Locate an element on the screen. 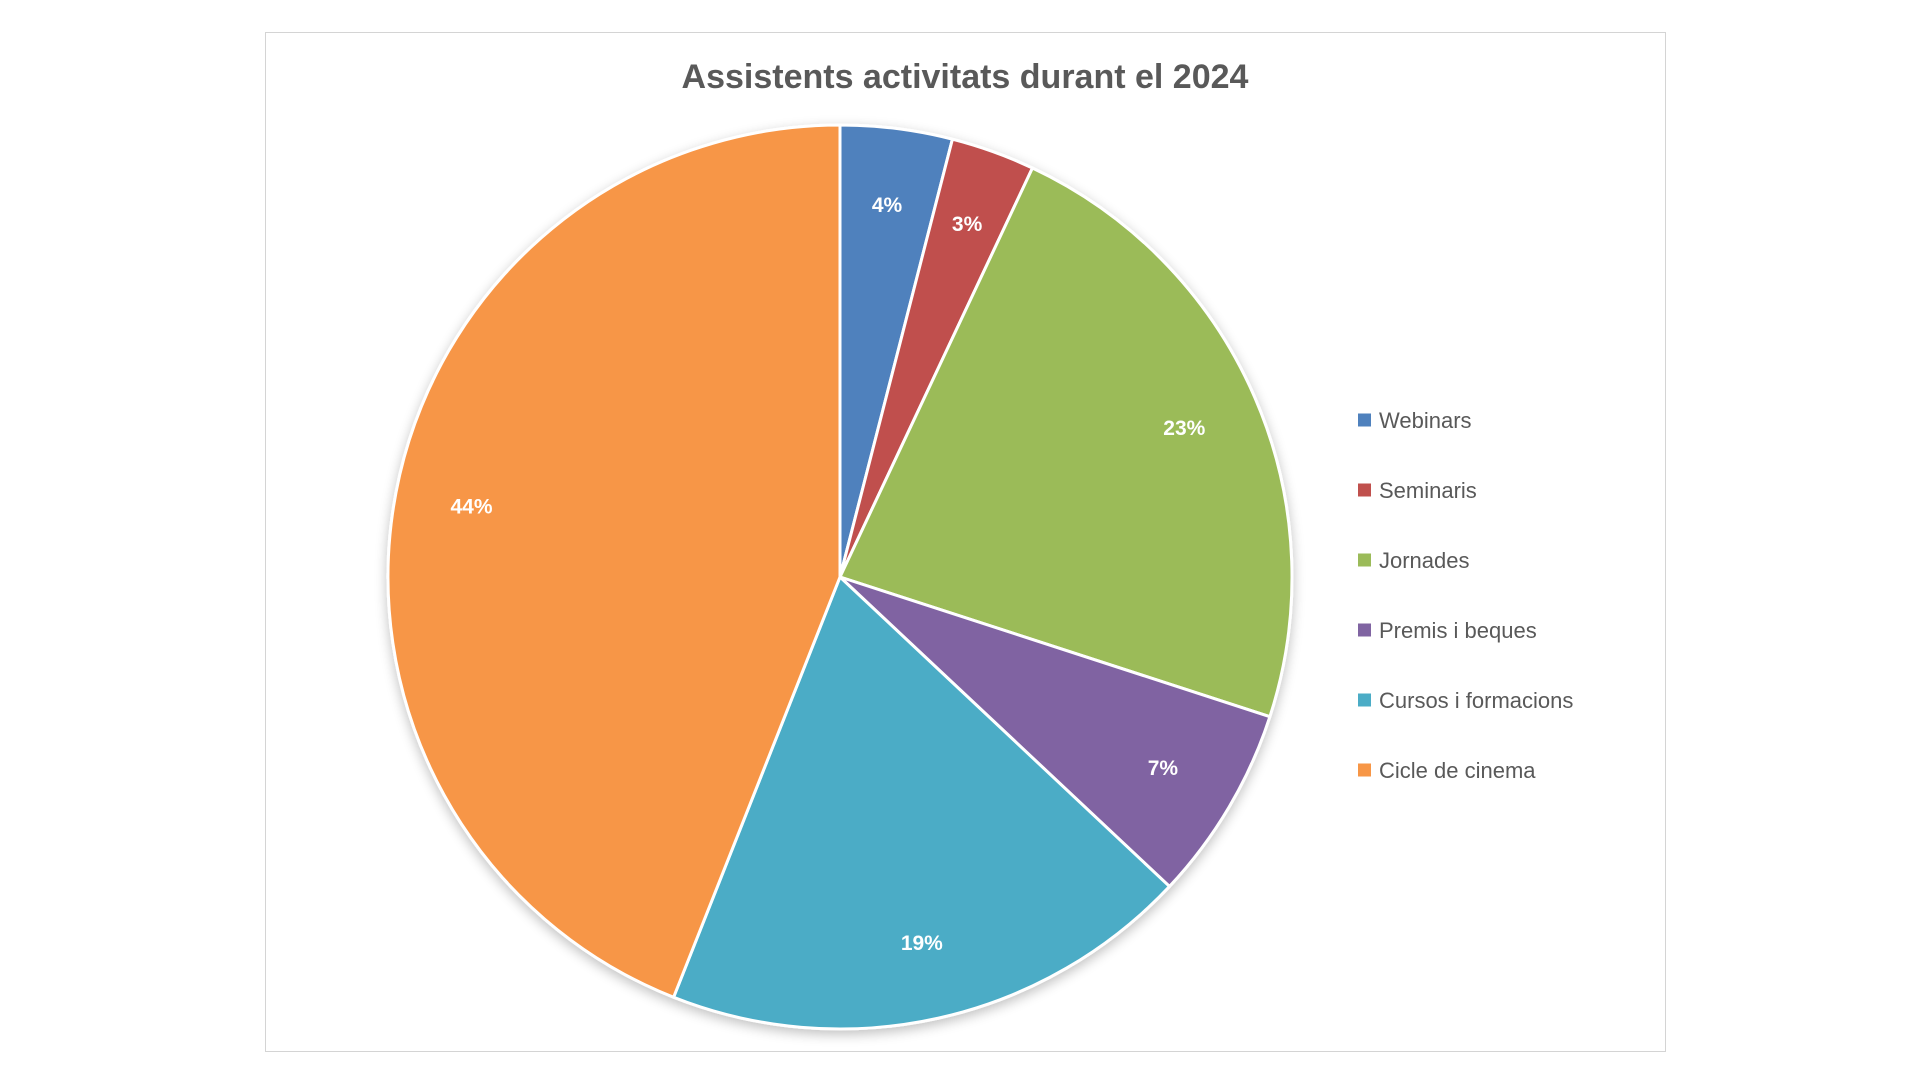 The width and height of the screenshot is (1920, 1080). pie-slice-cursos-i-formacions is located at coordinates (921, 803).